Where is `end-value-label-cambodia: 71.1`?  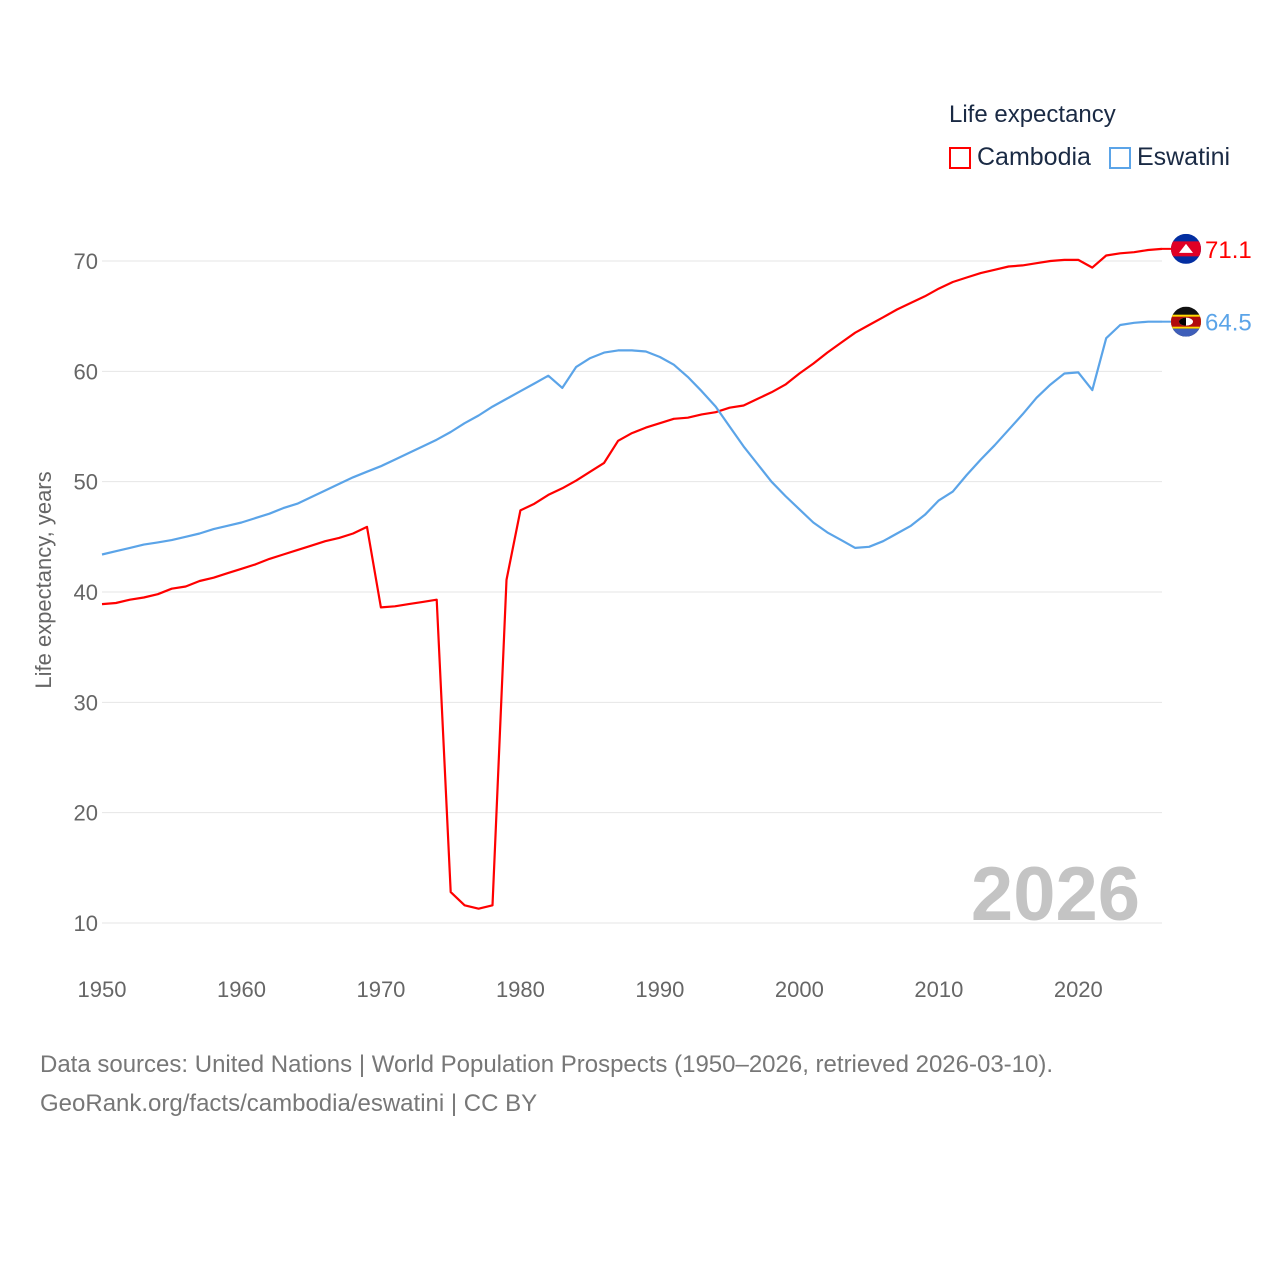 end-value-label-cambodia: 71.1 is located at coordinates (1228, 250).